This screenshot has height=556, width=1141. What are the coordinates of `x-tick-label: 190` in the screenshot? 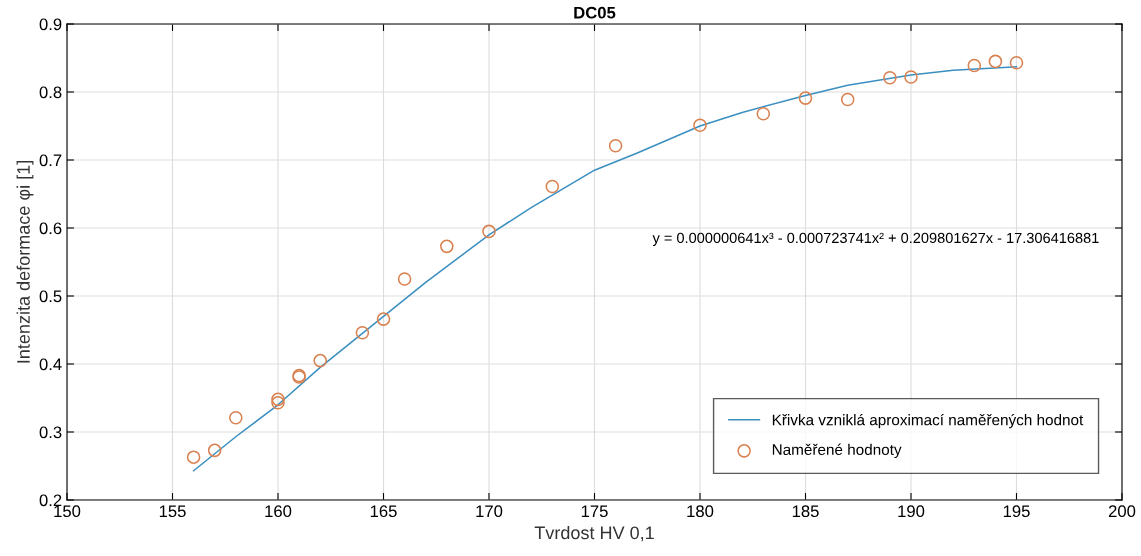 It's located at (911, 511).